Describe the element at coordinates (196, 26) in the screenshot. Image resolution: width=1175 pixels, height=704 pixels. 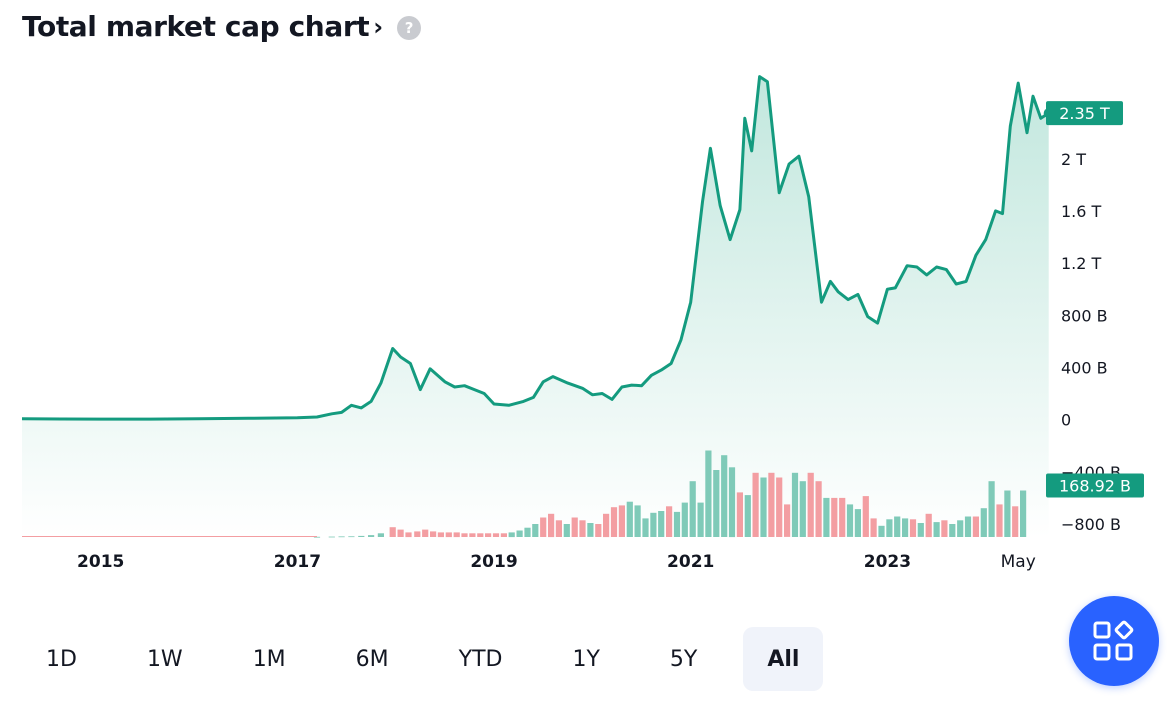
I see `page-title: Total market cap chart` at that location.